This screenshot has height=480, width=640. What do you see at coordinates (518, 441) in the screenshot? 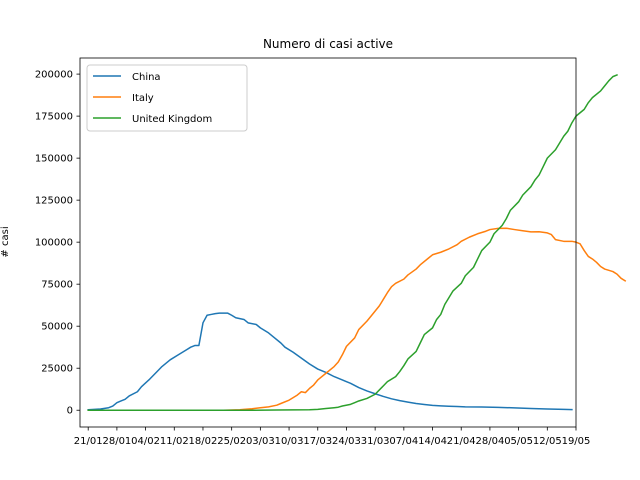
I see `x-tick-label: 05/05` at bounding box center [518, 441].